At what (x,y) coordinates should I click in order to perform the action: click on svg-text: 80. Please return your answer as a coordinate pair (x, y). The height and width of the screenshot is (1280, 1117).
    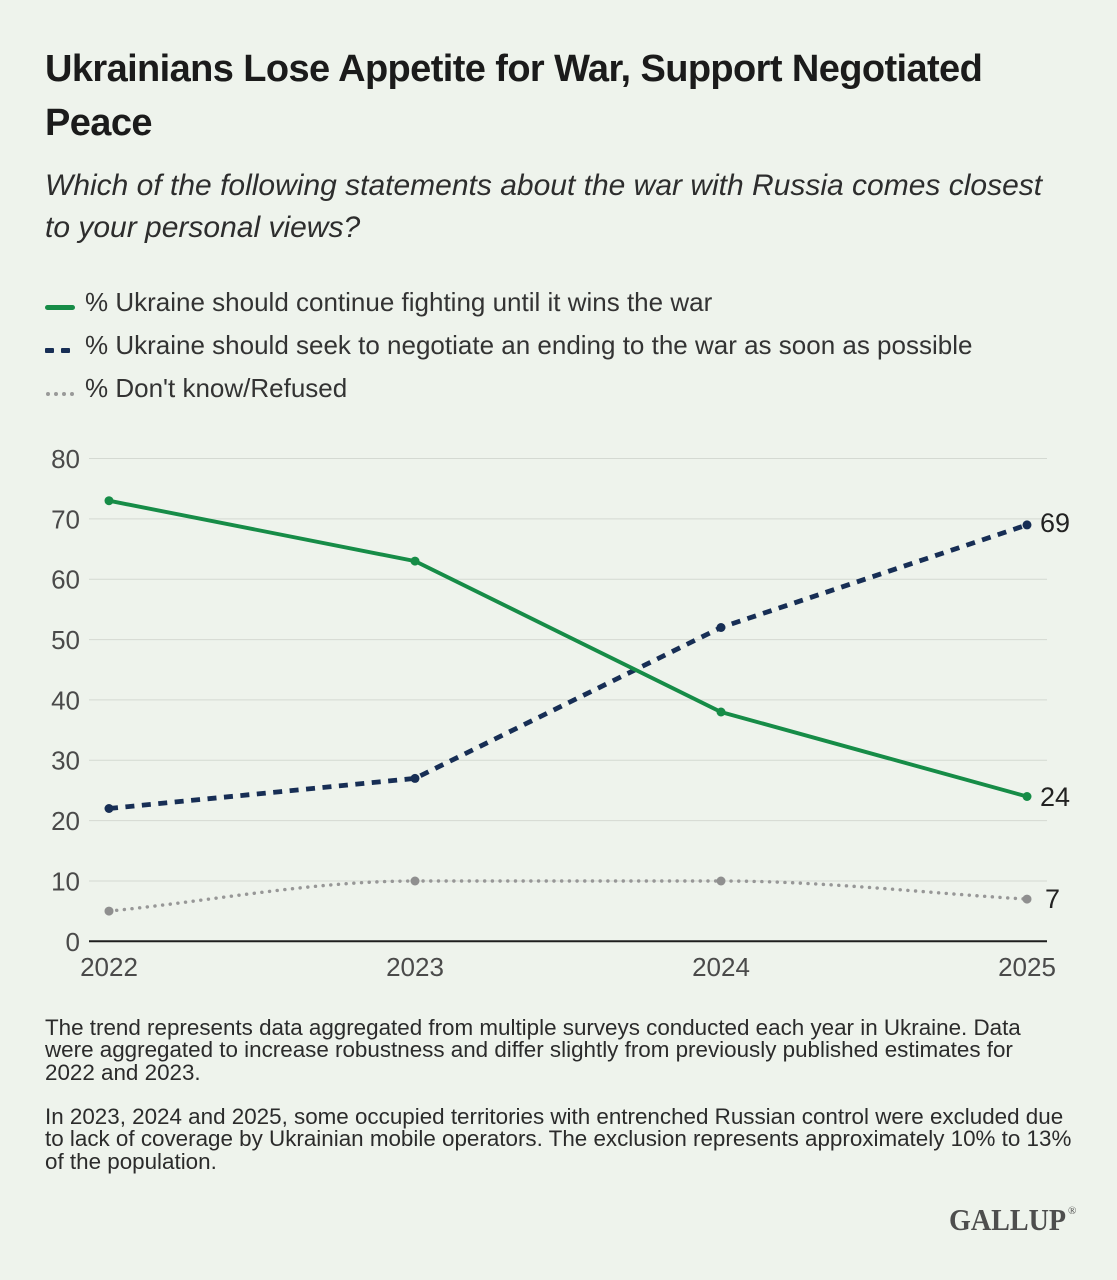
    Looking at the image, I should click on (65, 459).